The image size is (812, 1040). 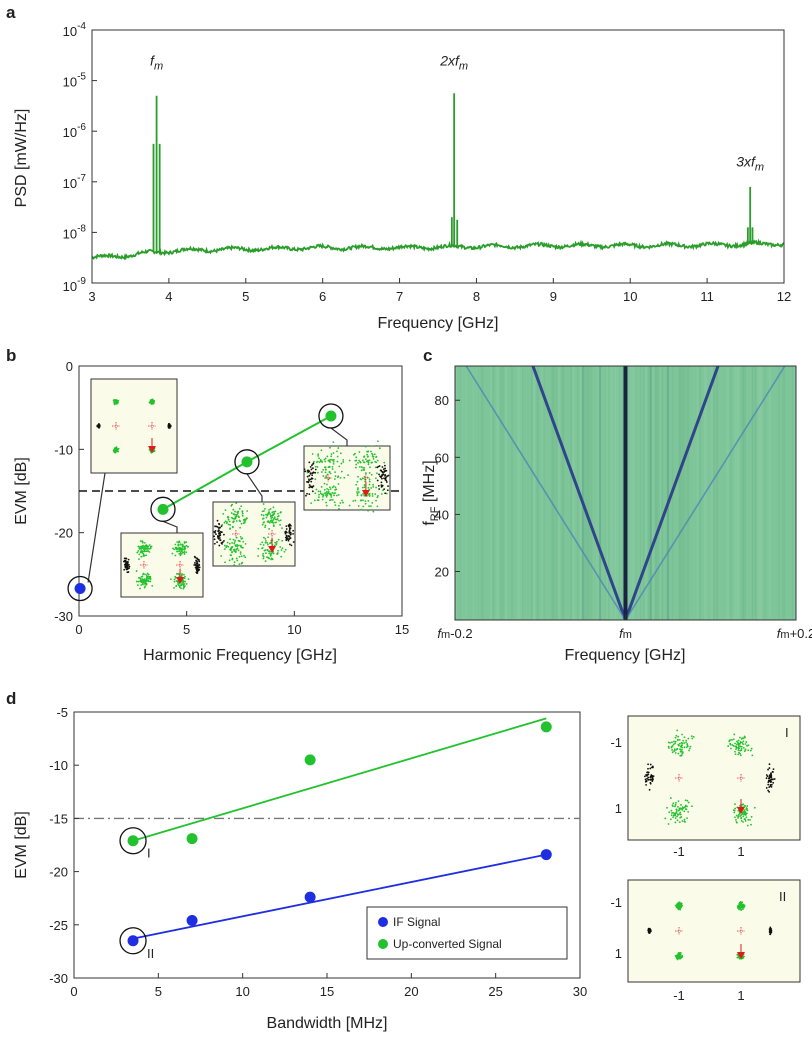 I want to click on constellation-II-label: II, so click(x=782, y=896).